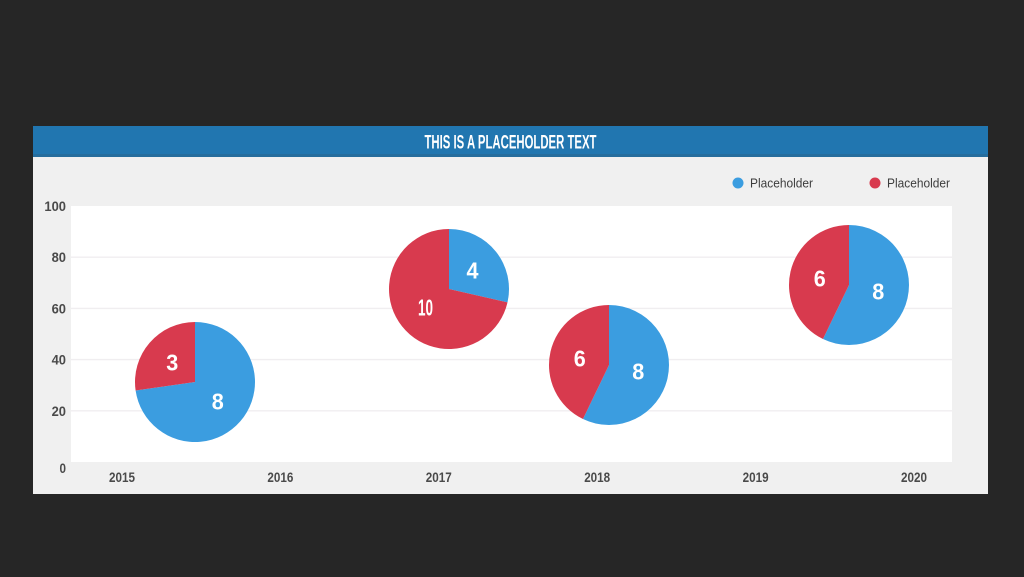  What do you see at coordinates (59, 411) in the screenshot?
I see `svg-text: 20` at bounding box center [59, 411].